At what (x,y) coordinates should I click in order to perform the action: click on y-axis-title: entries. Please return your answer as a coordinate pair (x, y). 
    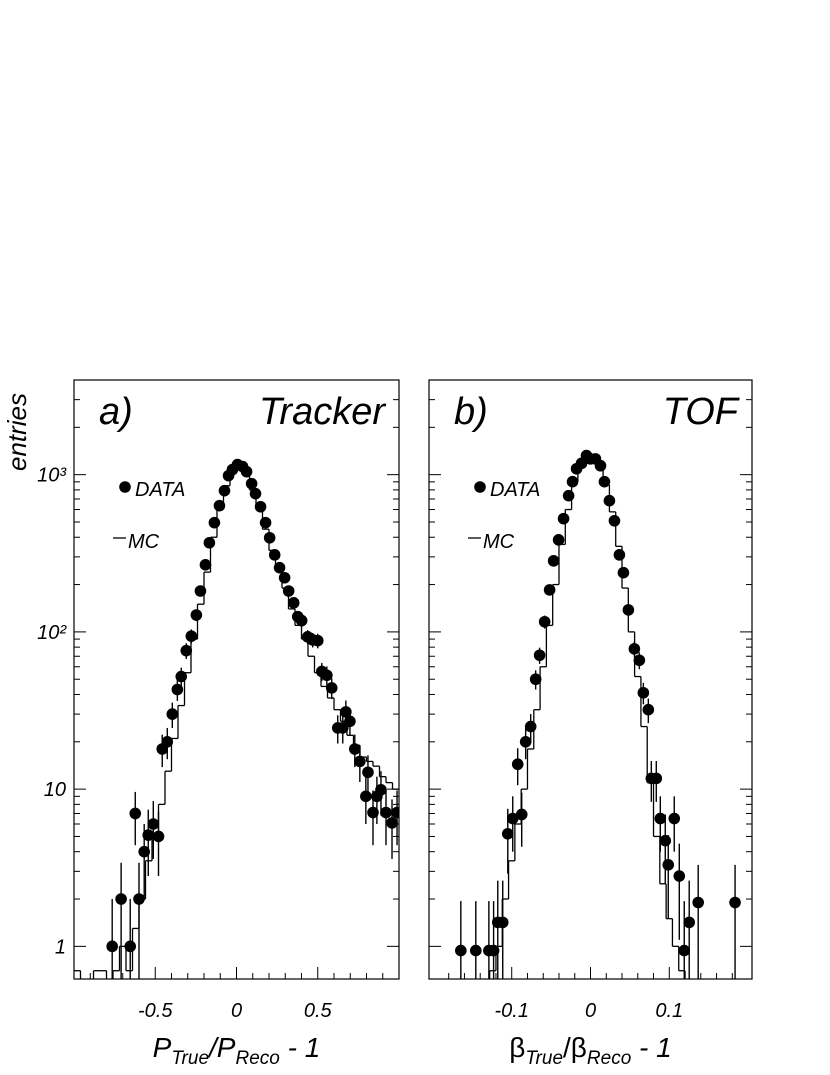
    Looking at the image, I should click on (17, 432).